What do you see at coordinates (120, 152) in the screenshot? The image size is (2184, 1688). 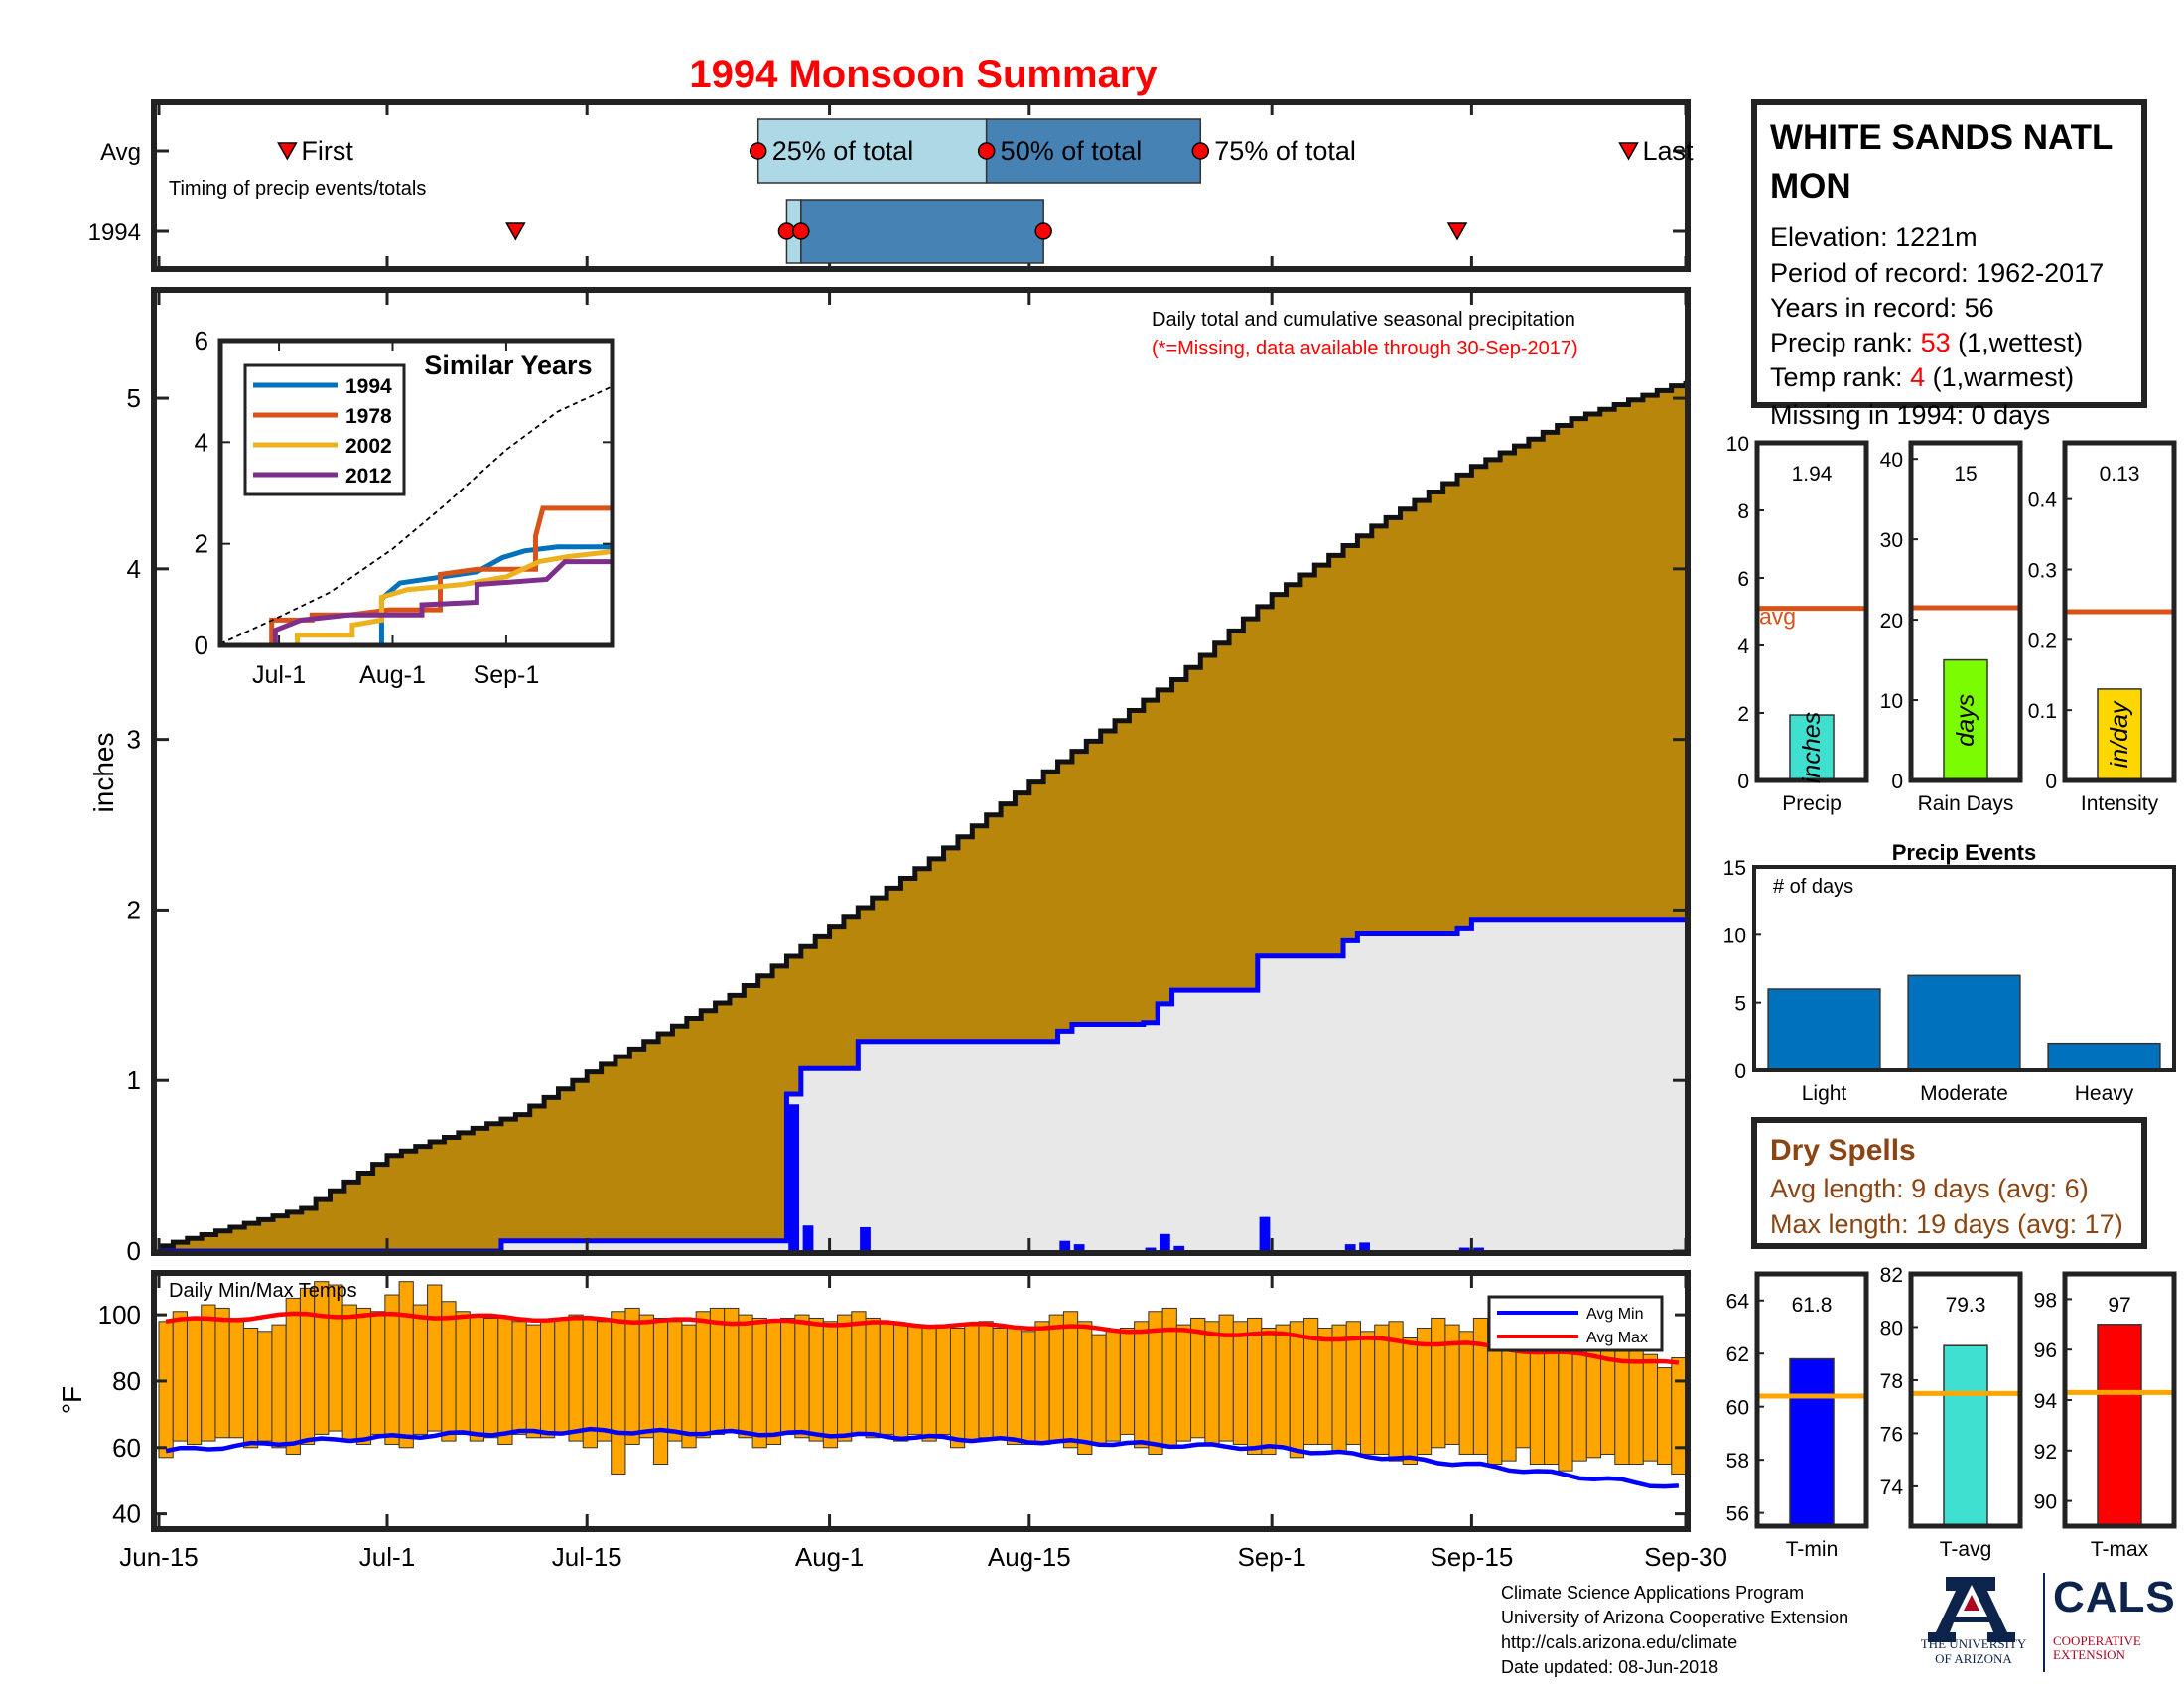 I see `timing-row-label-avg: Avg` at bounding box center [120, 152].